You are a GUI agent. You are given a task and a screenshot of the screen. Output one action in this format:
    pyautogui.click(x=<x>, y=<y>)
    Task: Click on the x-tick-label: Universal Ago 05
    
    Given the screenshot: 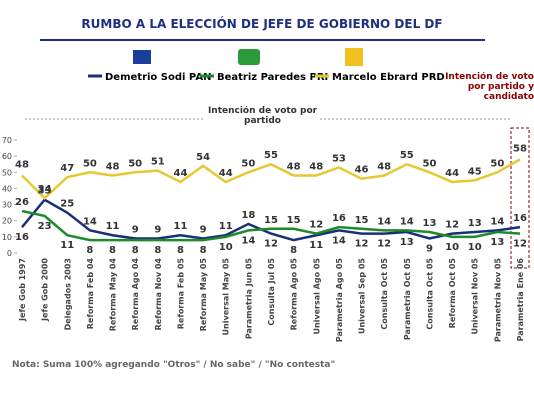 What is the action you would take?
    pyautogui.click(x=316, y=296)
    